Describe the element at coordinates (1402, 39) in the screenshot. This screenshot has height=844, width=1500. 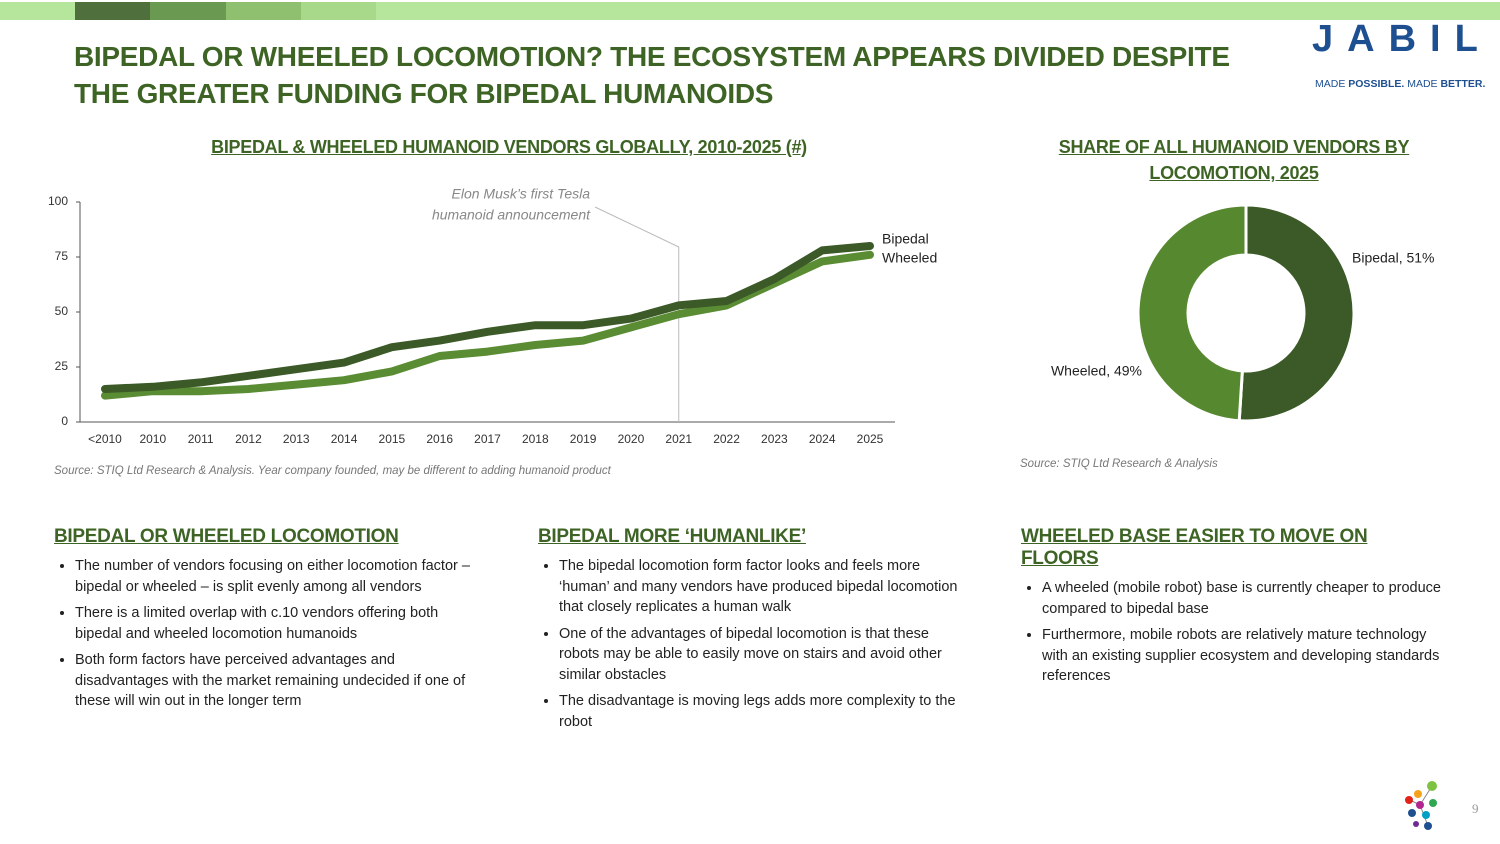
I see `logo: JABIL` at that location.